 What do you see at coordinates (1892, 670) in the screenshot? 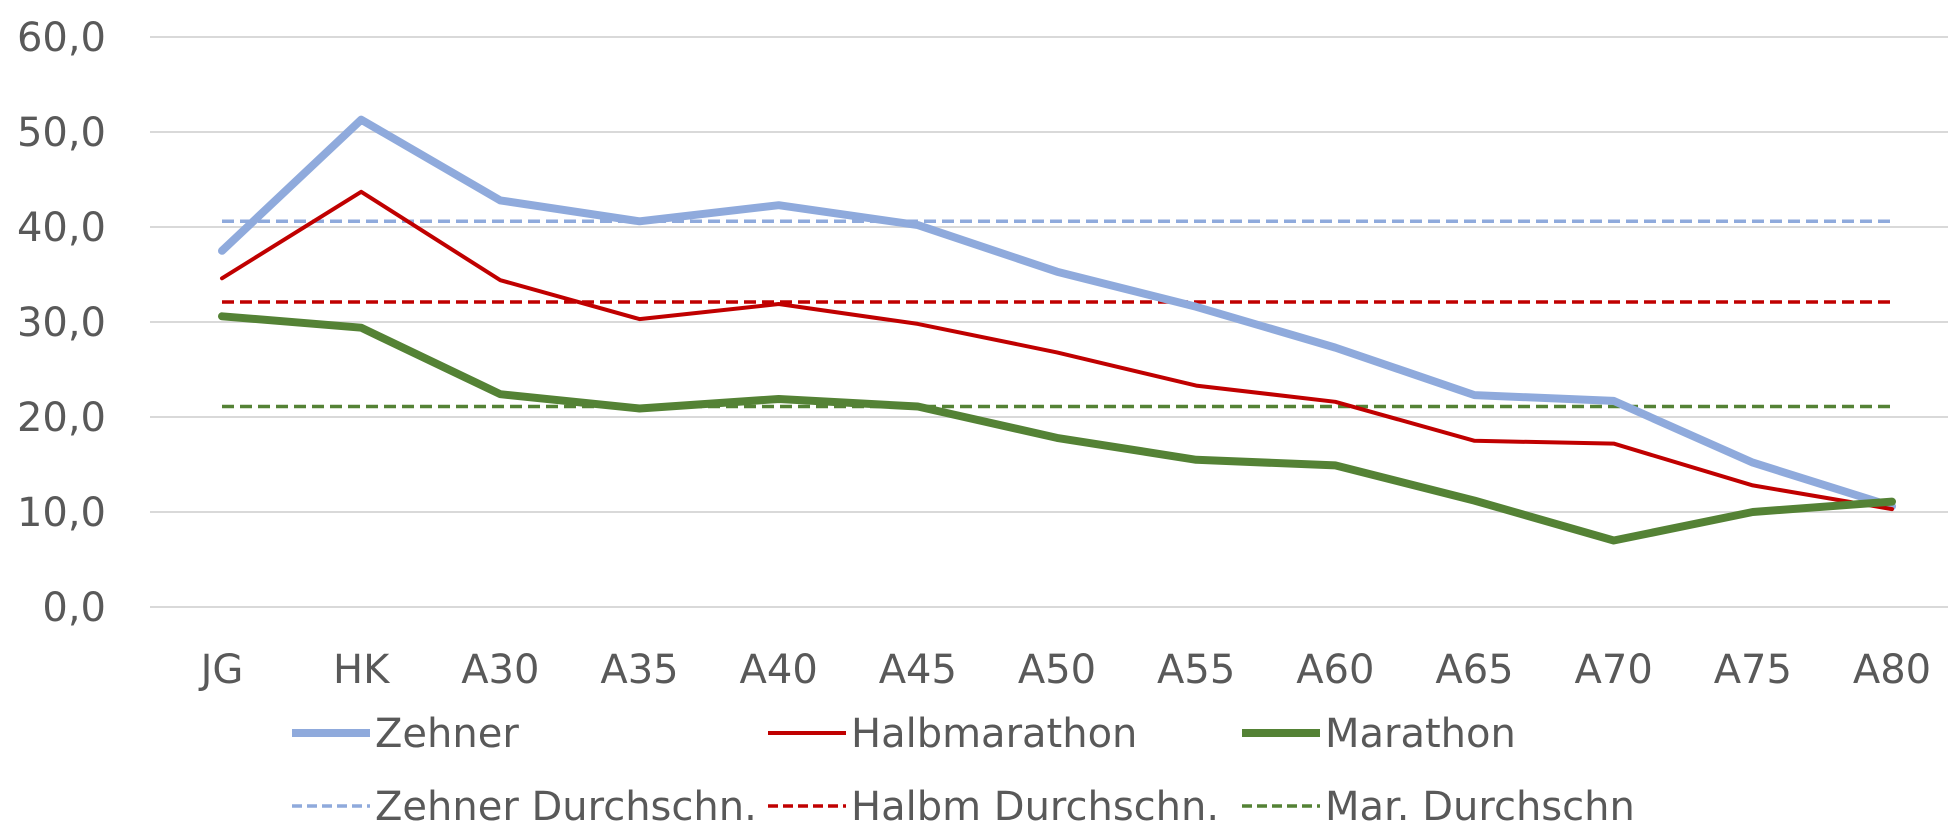
I see `x-tick-label: A80` at bounding box center [1892, 670].